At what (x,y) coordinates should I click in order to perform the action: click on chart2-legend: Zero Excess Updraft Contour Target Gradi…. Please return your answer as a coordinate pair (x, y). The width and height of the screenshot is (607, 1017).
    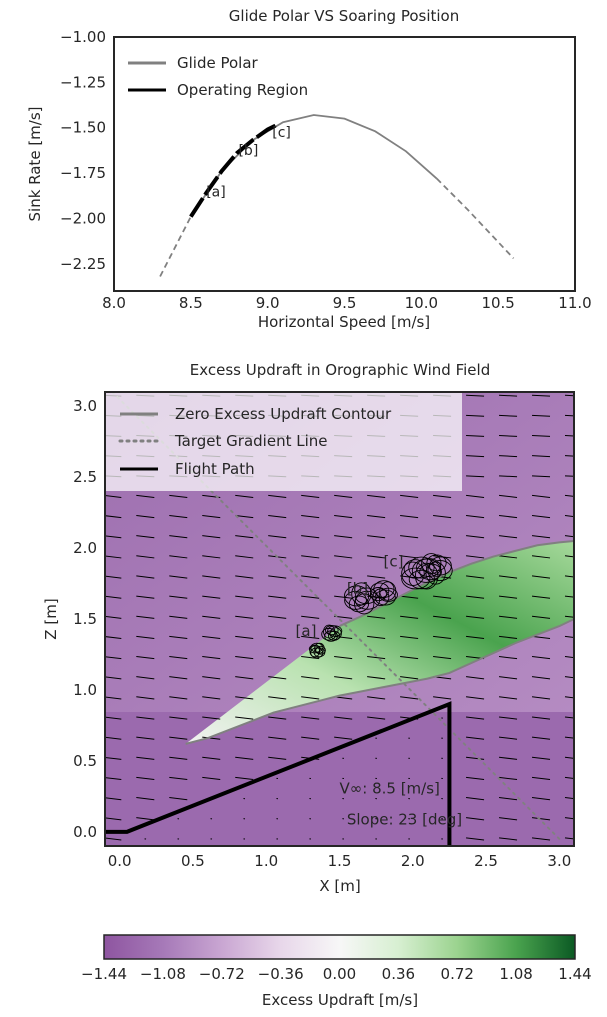
    Looking at the image, I should click on (255, 441).